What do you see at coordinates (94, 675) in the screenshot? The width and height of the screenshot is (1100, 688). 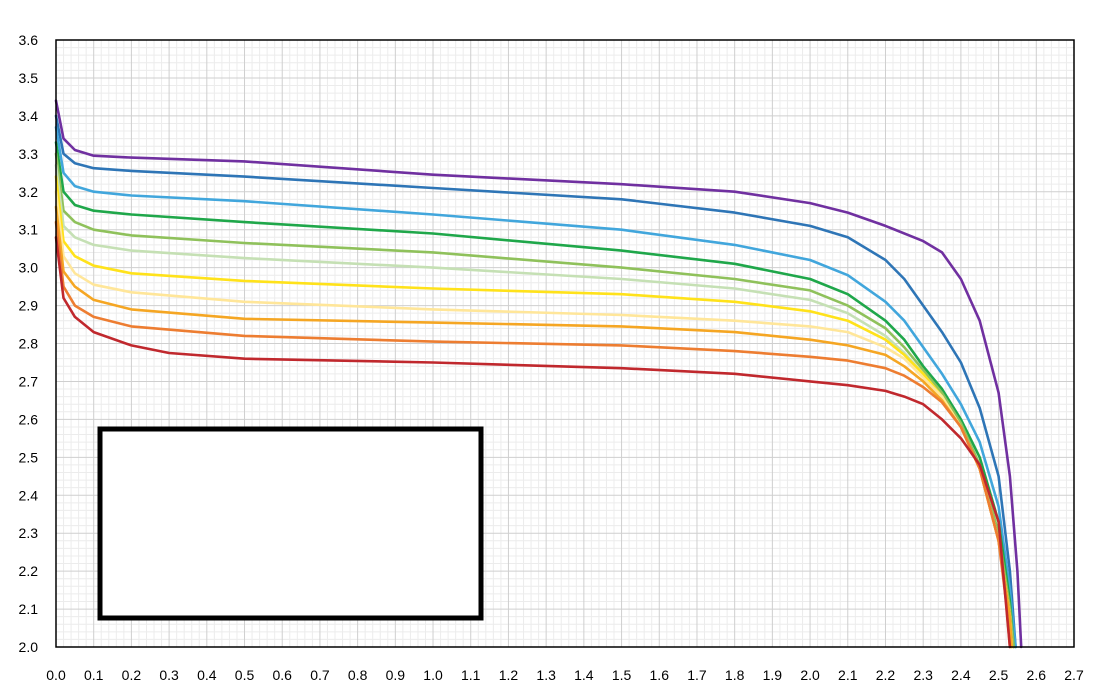 I see `x-tick-label: 0.1` at bounding box center [94, 675].